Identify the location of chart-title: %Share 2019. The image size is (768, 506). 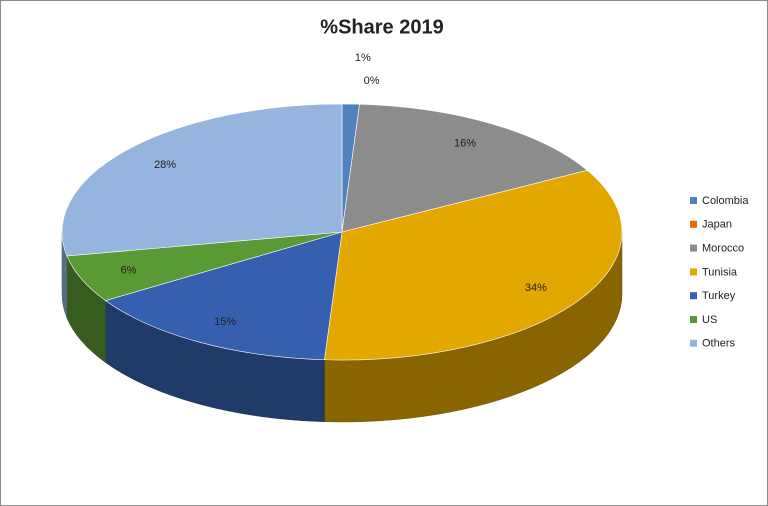
(381, 27).